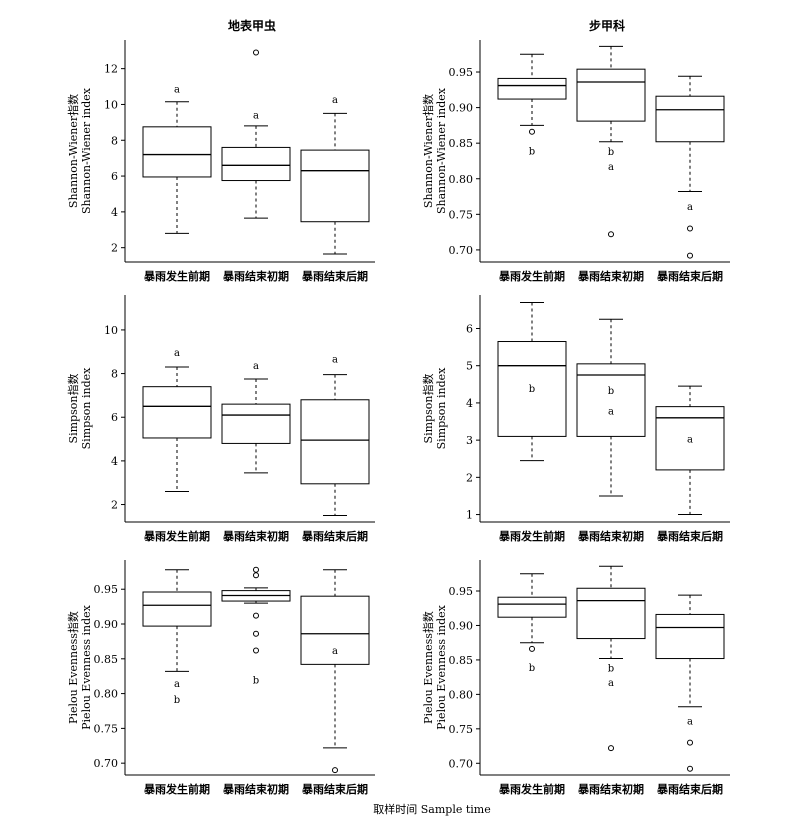  I want to click on y-axis-label: Simpson指数Simpson index, so click(79, 408).